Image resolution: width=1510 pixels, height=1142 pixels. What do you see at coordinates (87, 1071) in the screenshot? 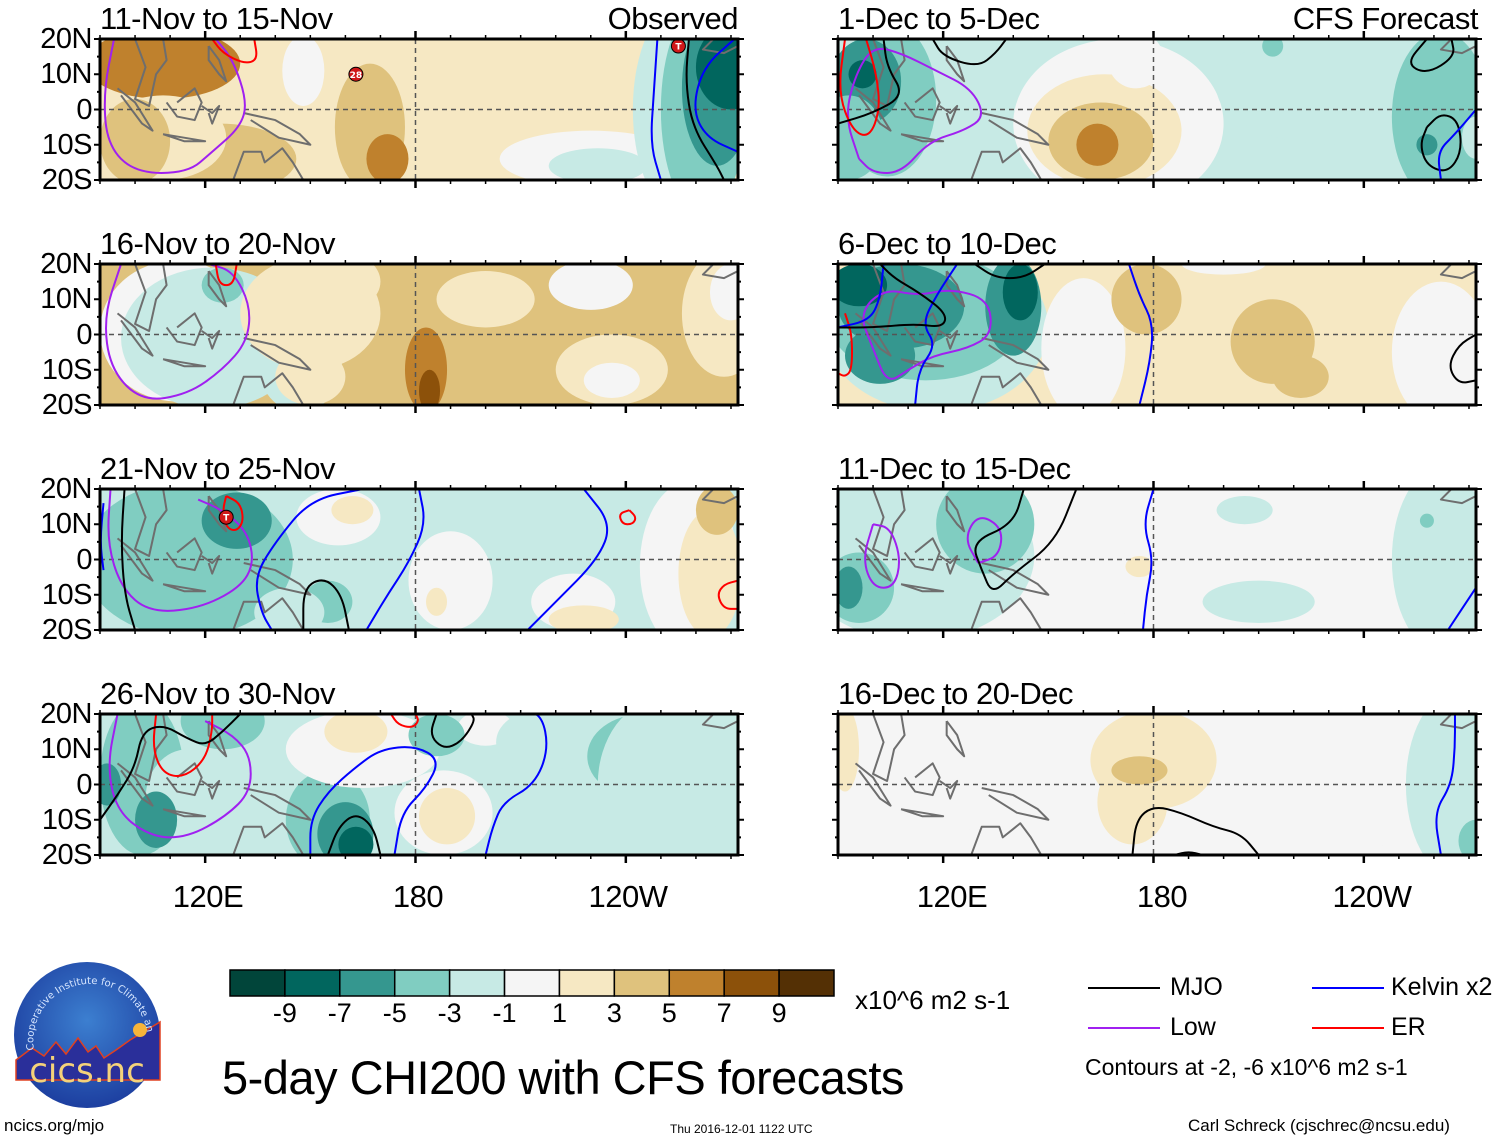
I see `logo-name: cics.nc` at bounding box center [87, 1071].